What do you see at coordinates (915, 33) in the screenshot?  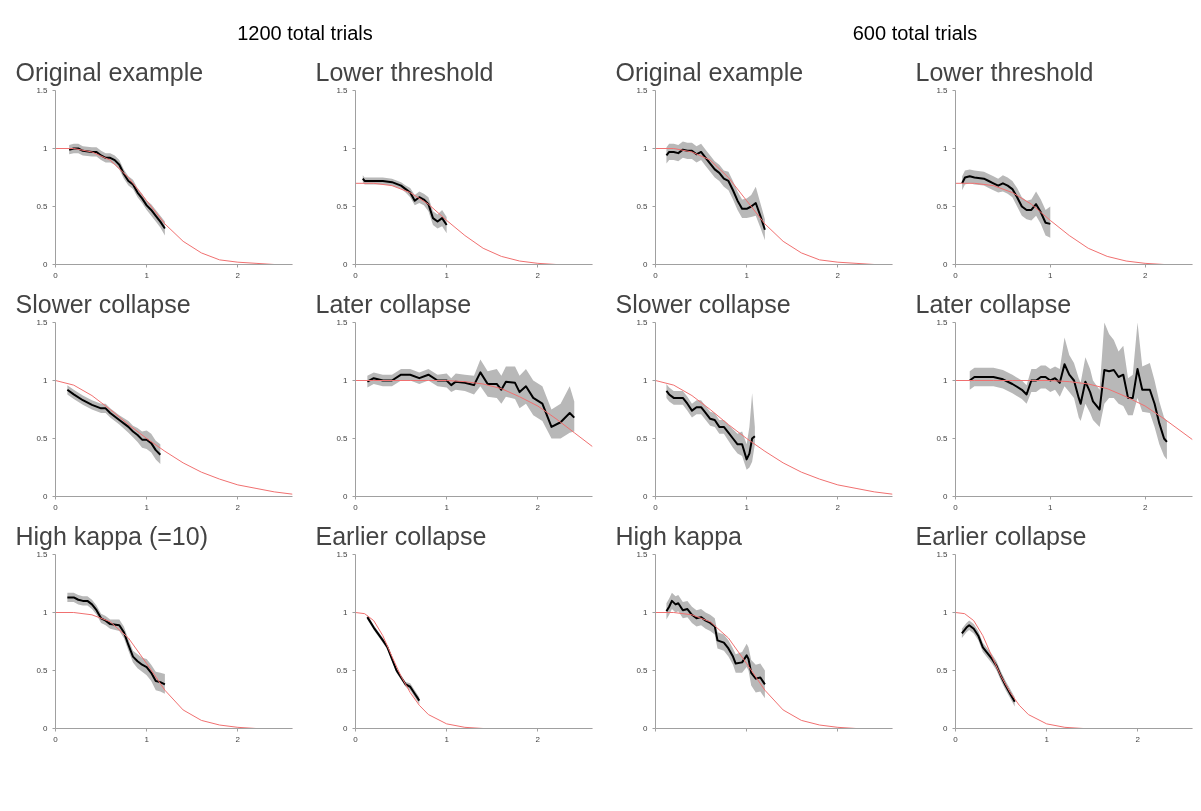 I see `text: 600 total trials` at bounding box center [915, 33].